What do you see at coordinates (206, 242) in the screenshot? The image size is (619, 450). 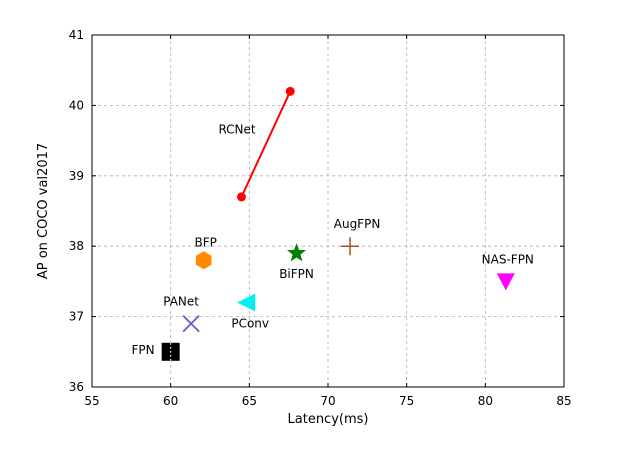 I see `bfp-label: BFP` at bounding box center [206, 242].